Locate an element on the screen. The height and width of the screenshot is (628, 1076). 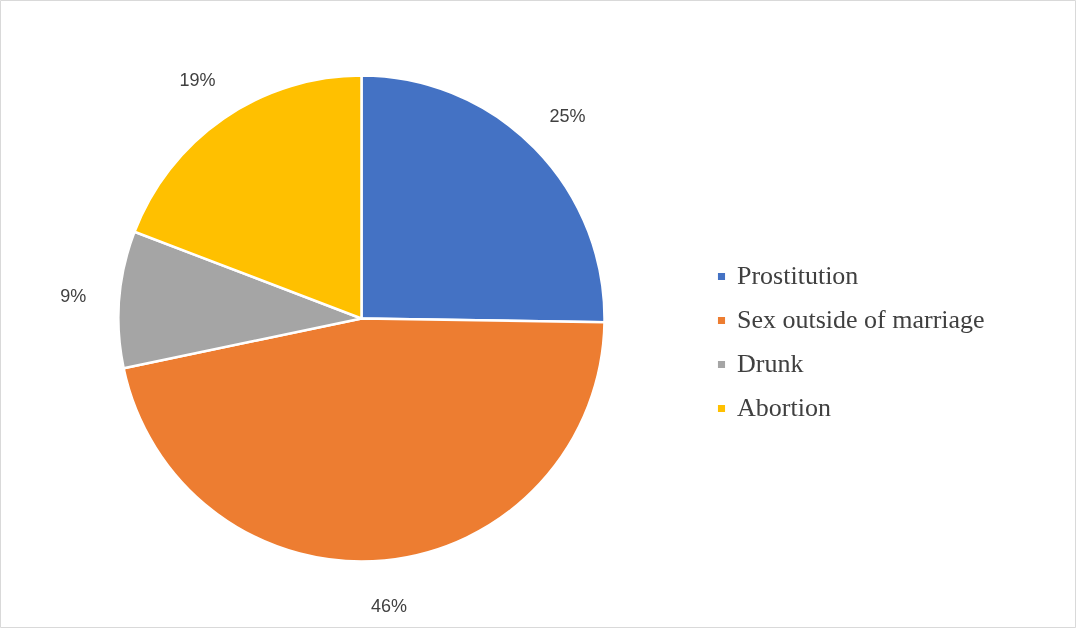
legend-label: Abortion is located at coordinates (784, 408).